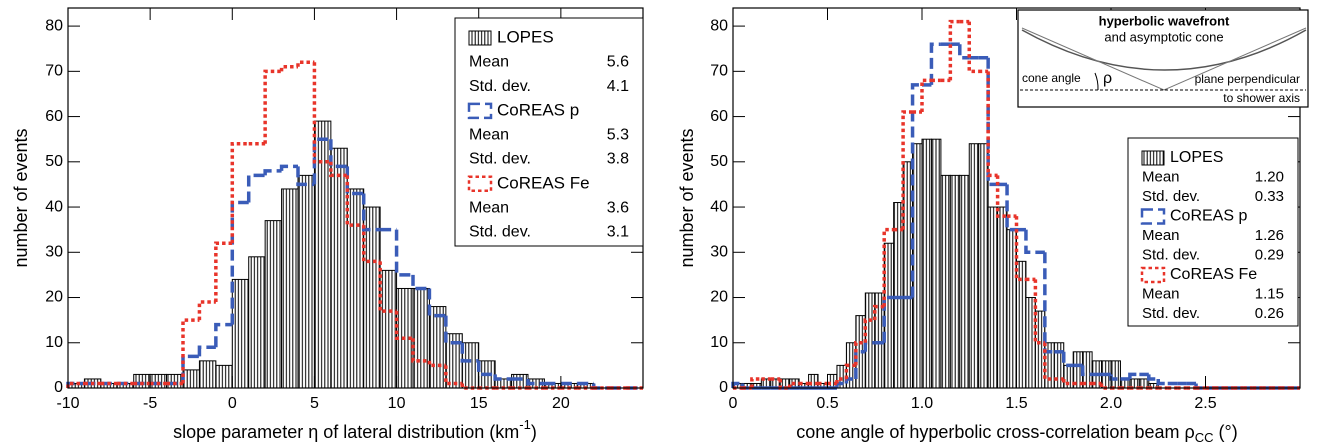 This screenshot has width=1318, height=448. Describe the element at coordinates (733, 403) in the screenshot. I see `x-tick-label: 0` at that location.